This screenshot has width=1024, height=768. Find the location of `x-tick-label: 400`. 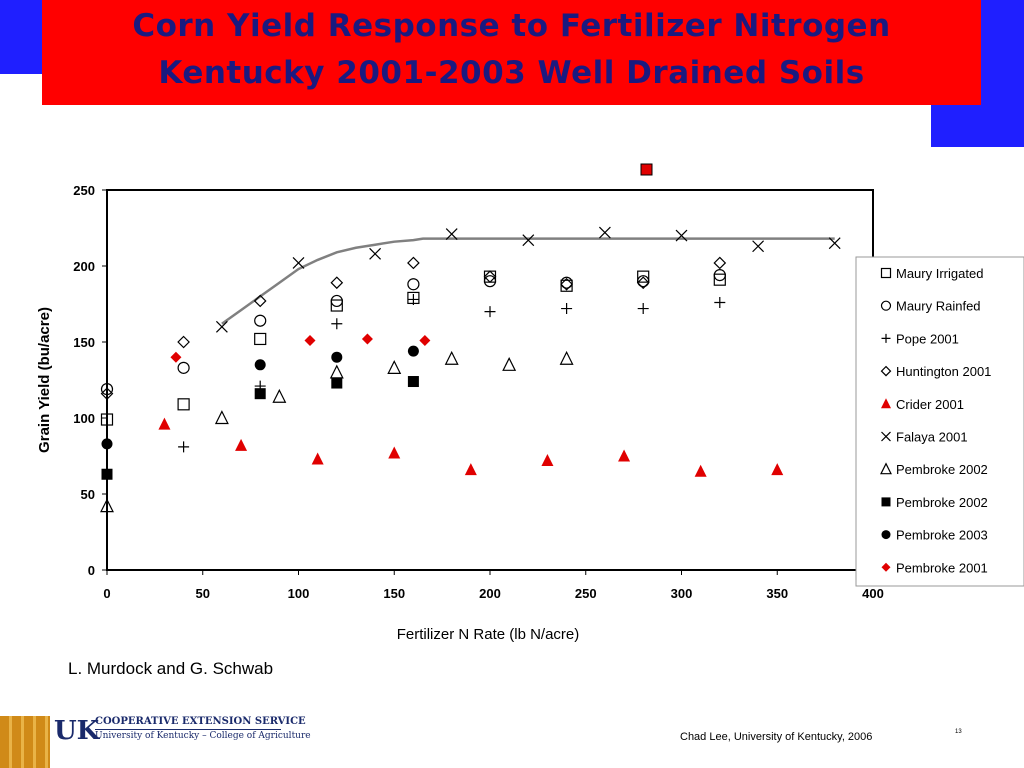

x-tick-label: 400 is located at coordinates (873, 593).